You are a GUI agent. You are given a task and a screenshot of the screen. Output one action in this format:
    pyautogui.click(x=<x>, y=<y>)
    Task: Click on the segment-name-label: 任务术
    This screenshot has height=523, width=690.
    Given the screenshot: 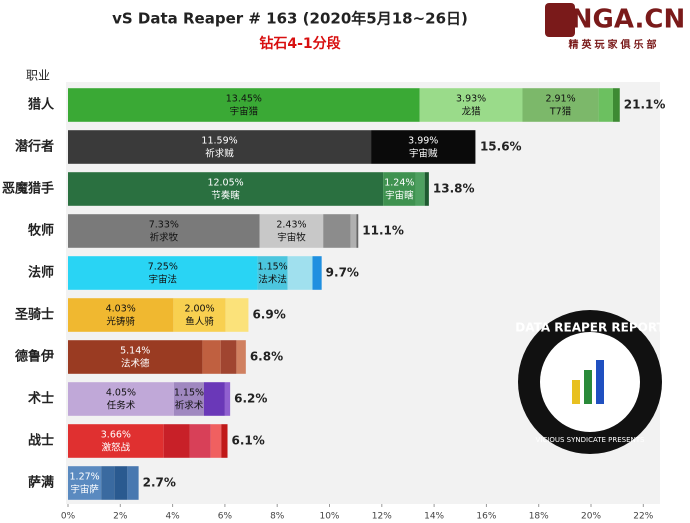 What is the action you would take?
    pyautogui.click(x=121, y=406)
    